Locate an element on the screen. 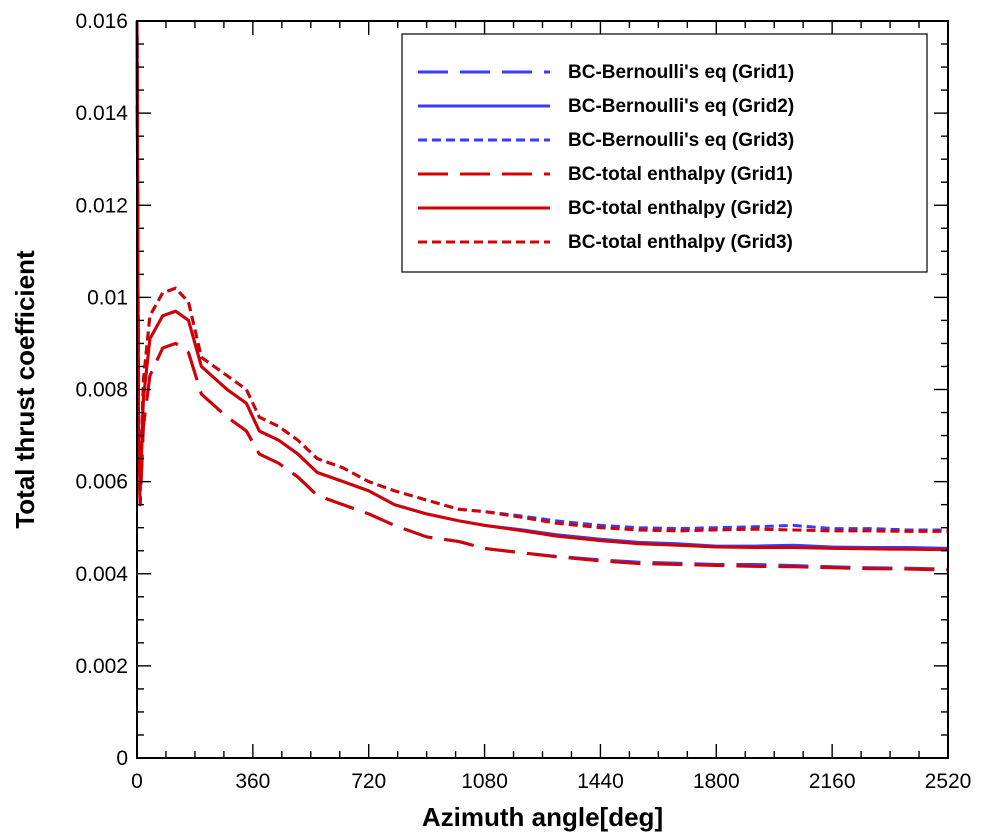 The width and height of the screenshot is (983, 838). y-tick-label: 0.01 is located at coordinates (107, 297).